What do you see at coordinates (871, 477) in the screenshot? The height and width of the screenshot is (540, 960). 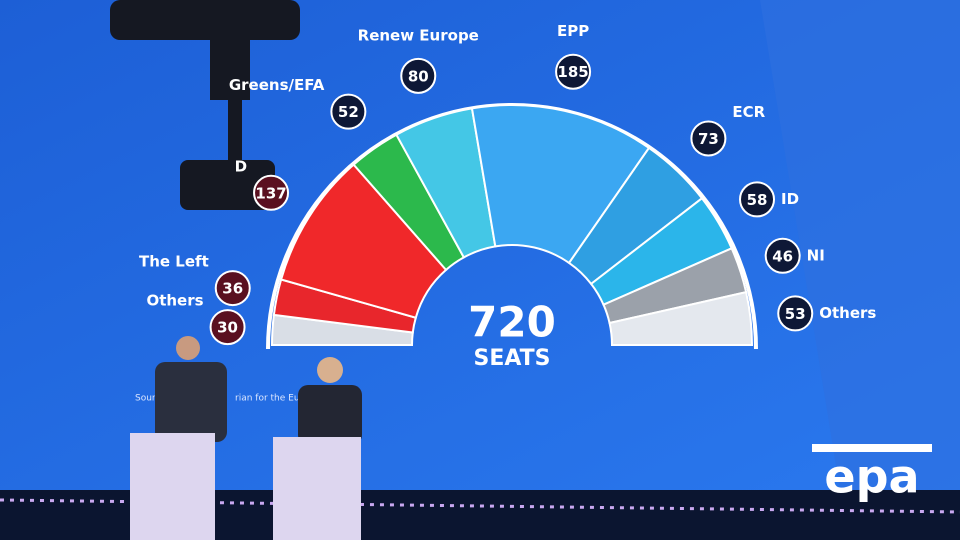 I see `logo: epa` at bounding box center [871, 477].